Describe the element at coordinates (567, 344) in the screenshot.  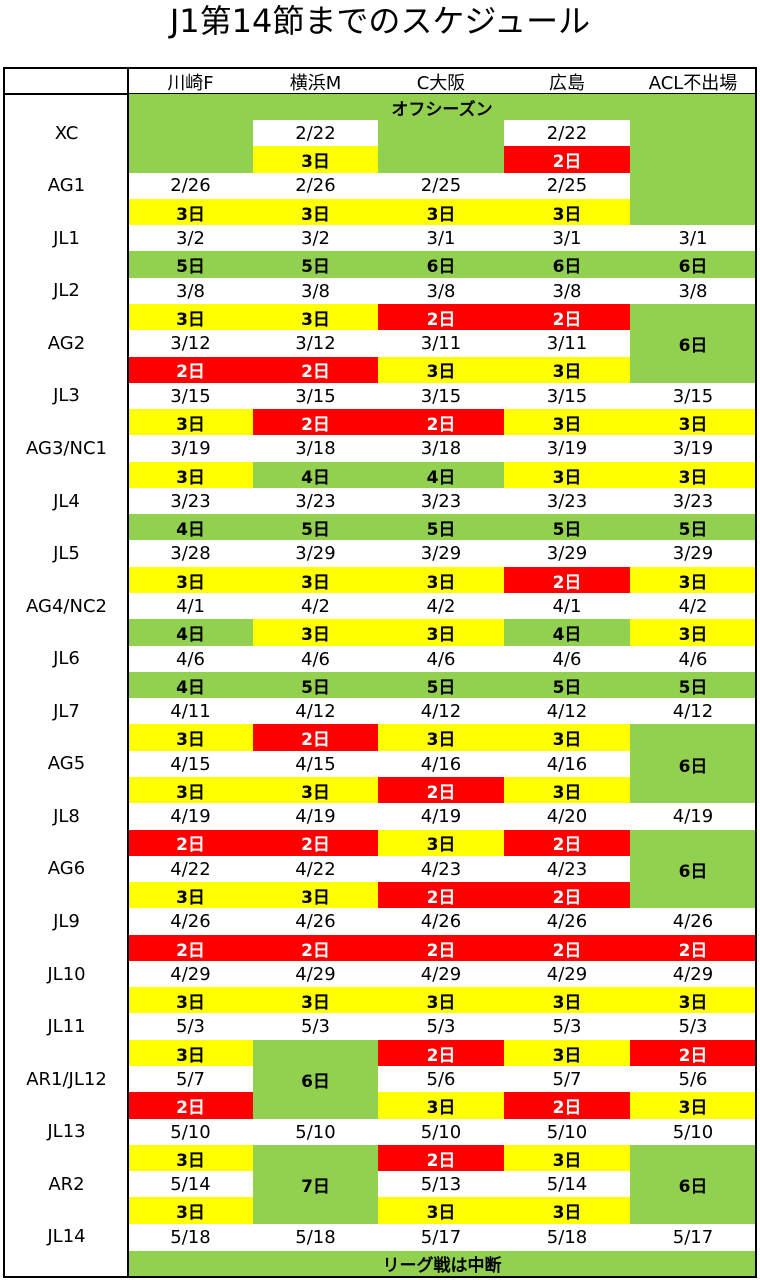
I see `cell: 3/11` at that location.